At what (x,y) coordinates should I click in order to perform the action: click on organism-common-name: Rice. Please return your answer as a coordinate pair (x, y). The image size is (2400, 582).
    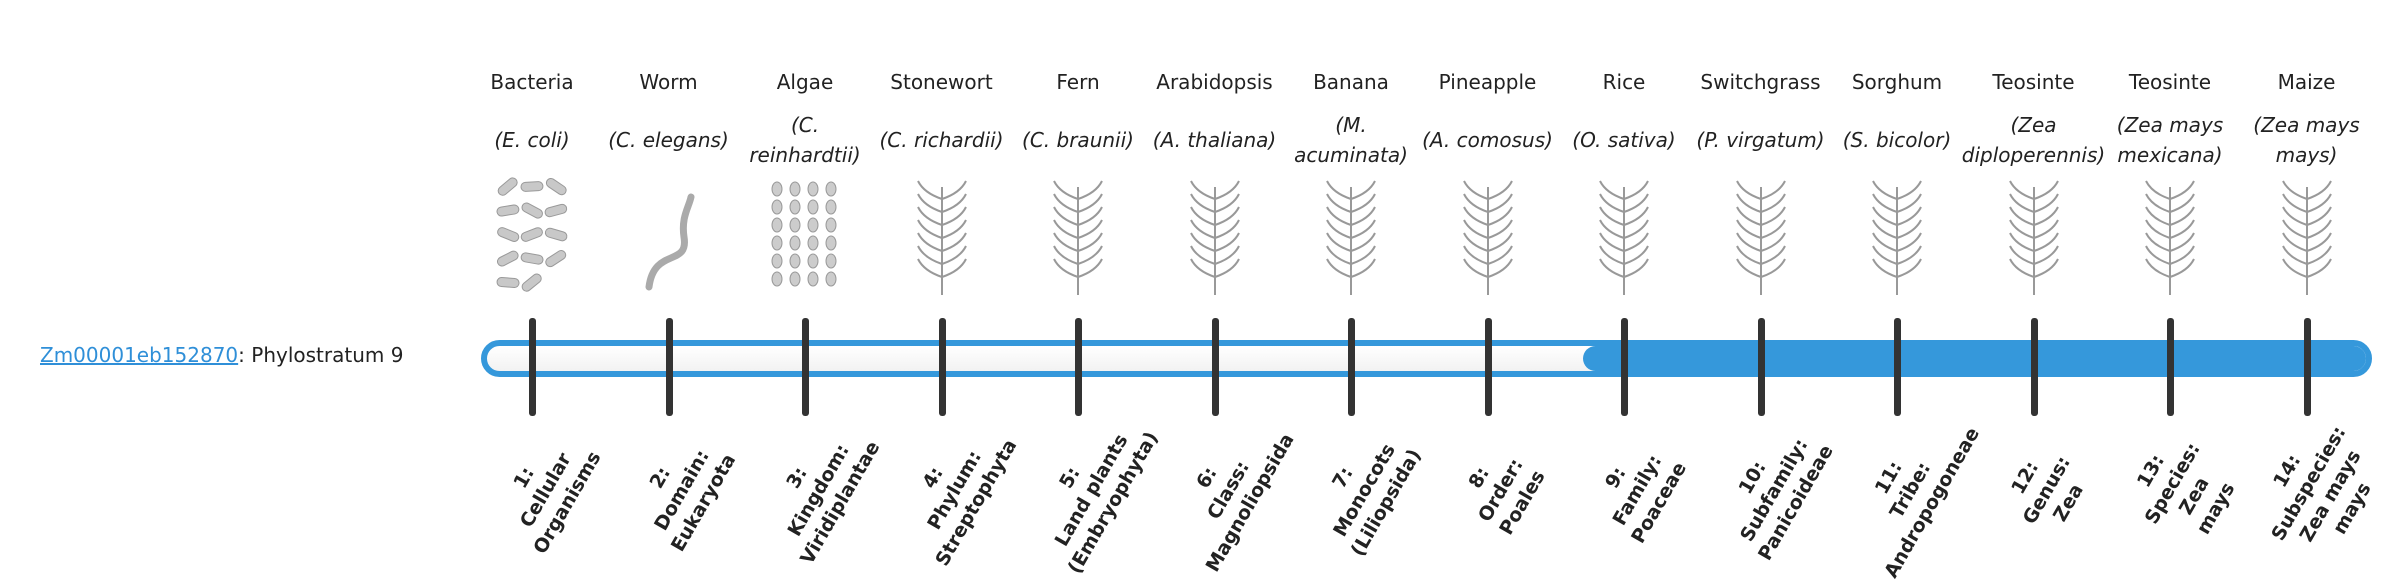
    Looking at the image, I should click on (1624, 82).